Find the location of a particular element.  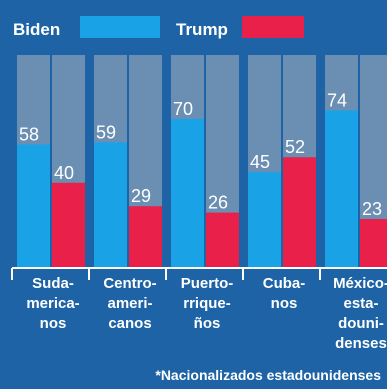

data-label-biden-4: 74 is located at coordinates (337, 100).